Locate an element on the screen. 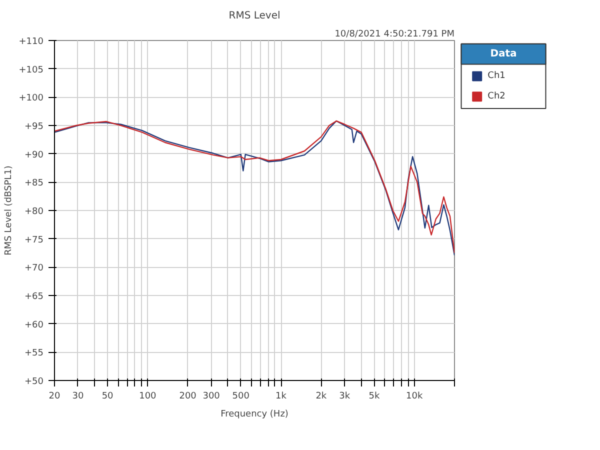  y-tick-label: +110 is located at coordinates (31, 42).